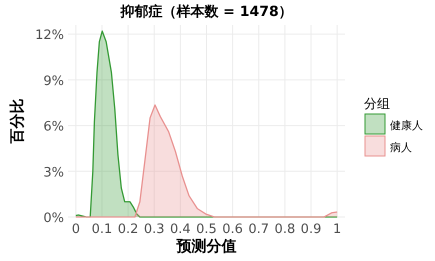  I want to click on y-tick-label: 6%, so click(53, 127).